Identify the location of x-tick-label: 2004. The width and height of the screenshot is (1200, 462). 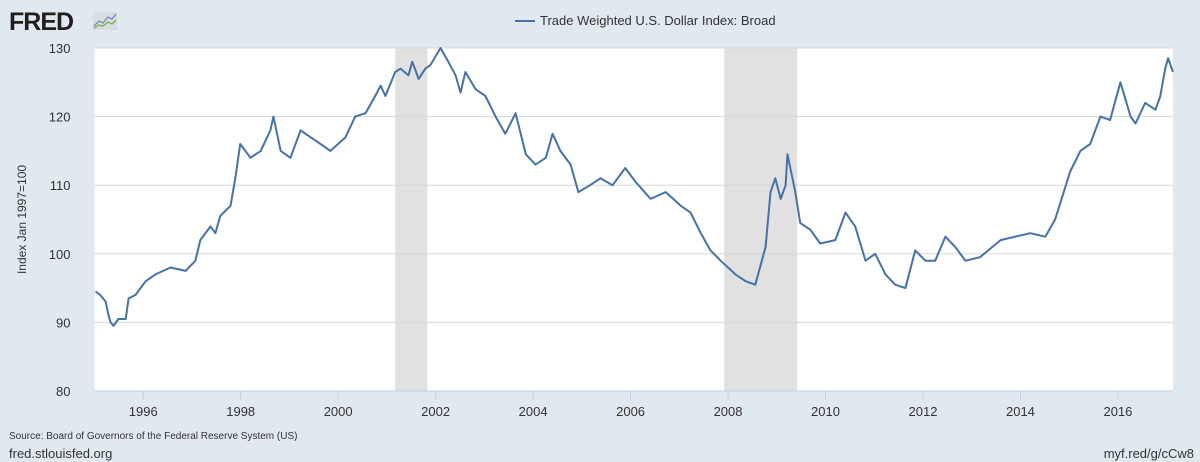
(533, 411).